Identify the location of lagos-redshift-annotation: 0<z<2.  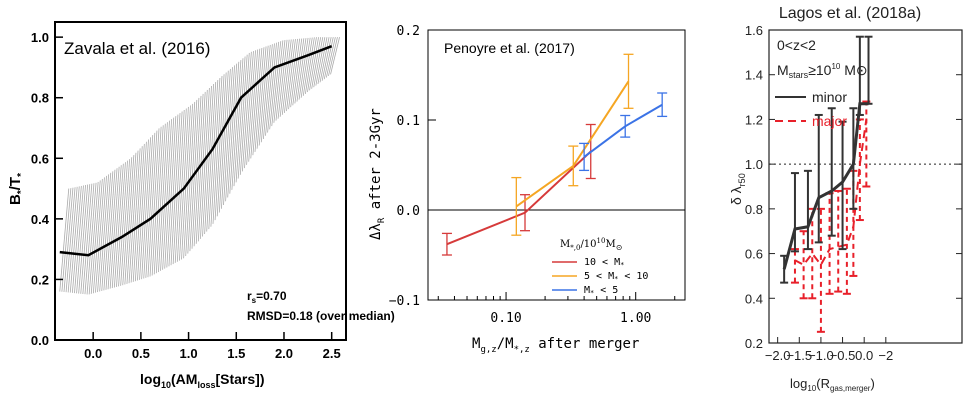
(796, 45).